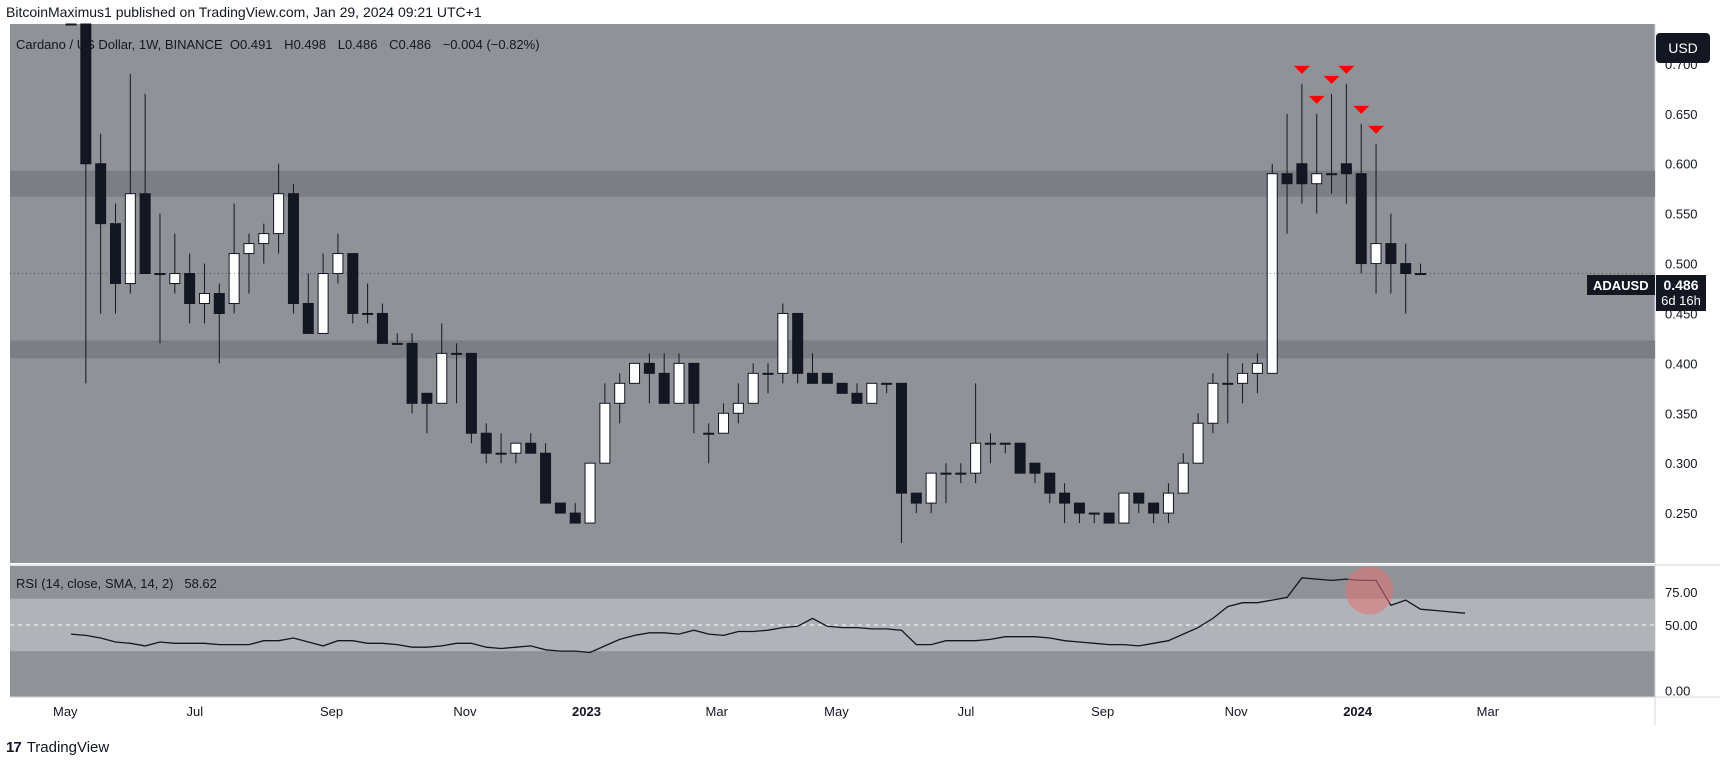  Describe the element at coordinates (289, 44) in the screenshot. I see `high-label: H` at that location.